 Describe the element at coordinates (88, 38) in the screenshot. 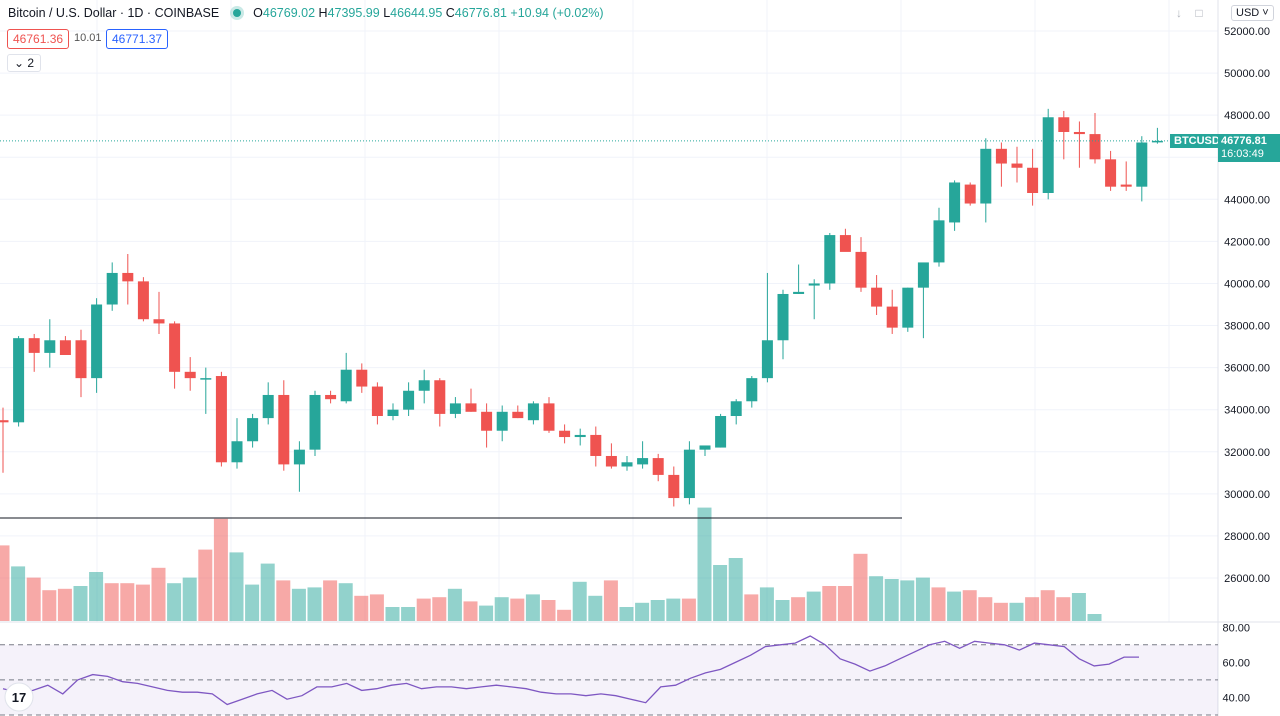

I see `spread-value: 10.01` at that location.